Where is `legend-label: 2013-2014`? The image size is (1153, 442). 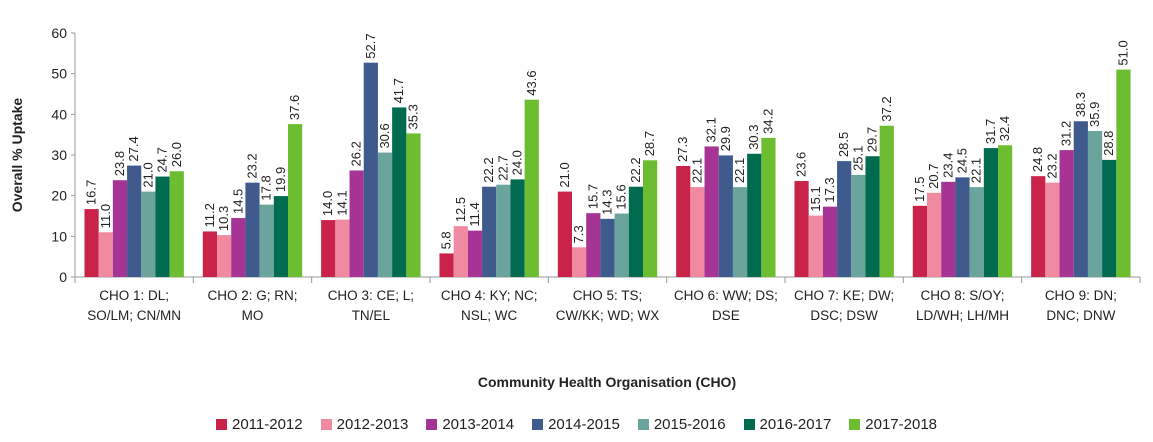
legend-label: 2013-2014 is located at coordinates (478, 424).